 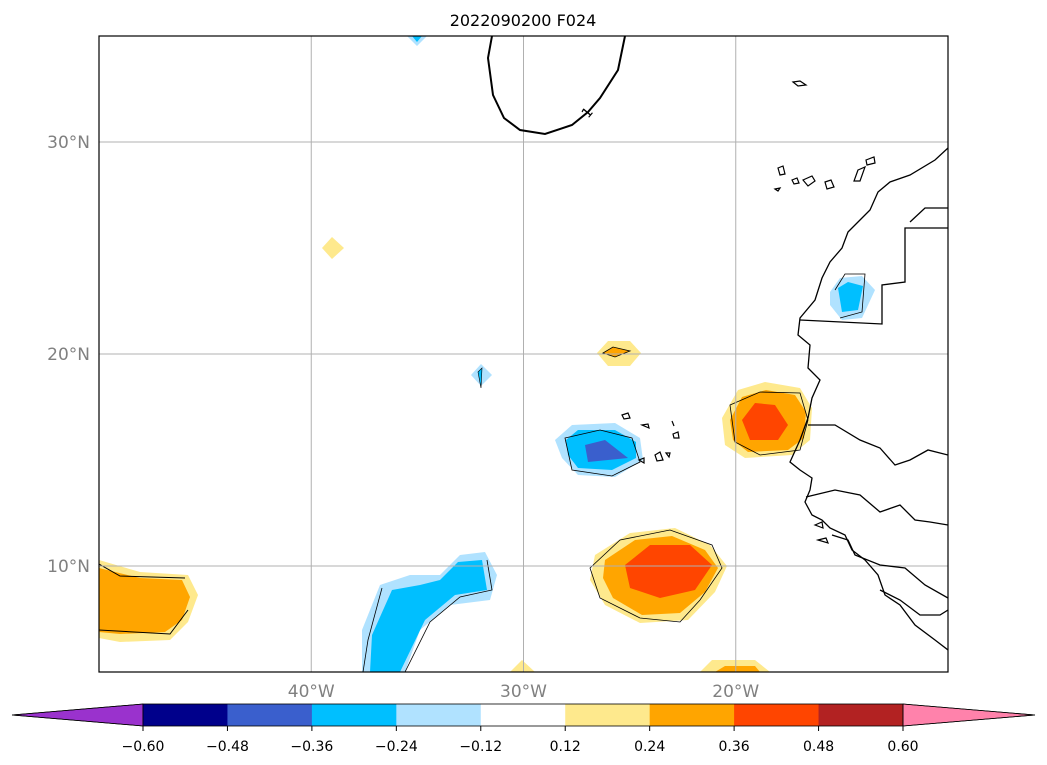 What do you see at coordinates (767, 420) in the screenshot?
I see `anomaly-east-positive` at bounding box center [767, 420].